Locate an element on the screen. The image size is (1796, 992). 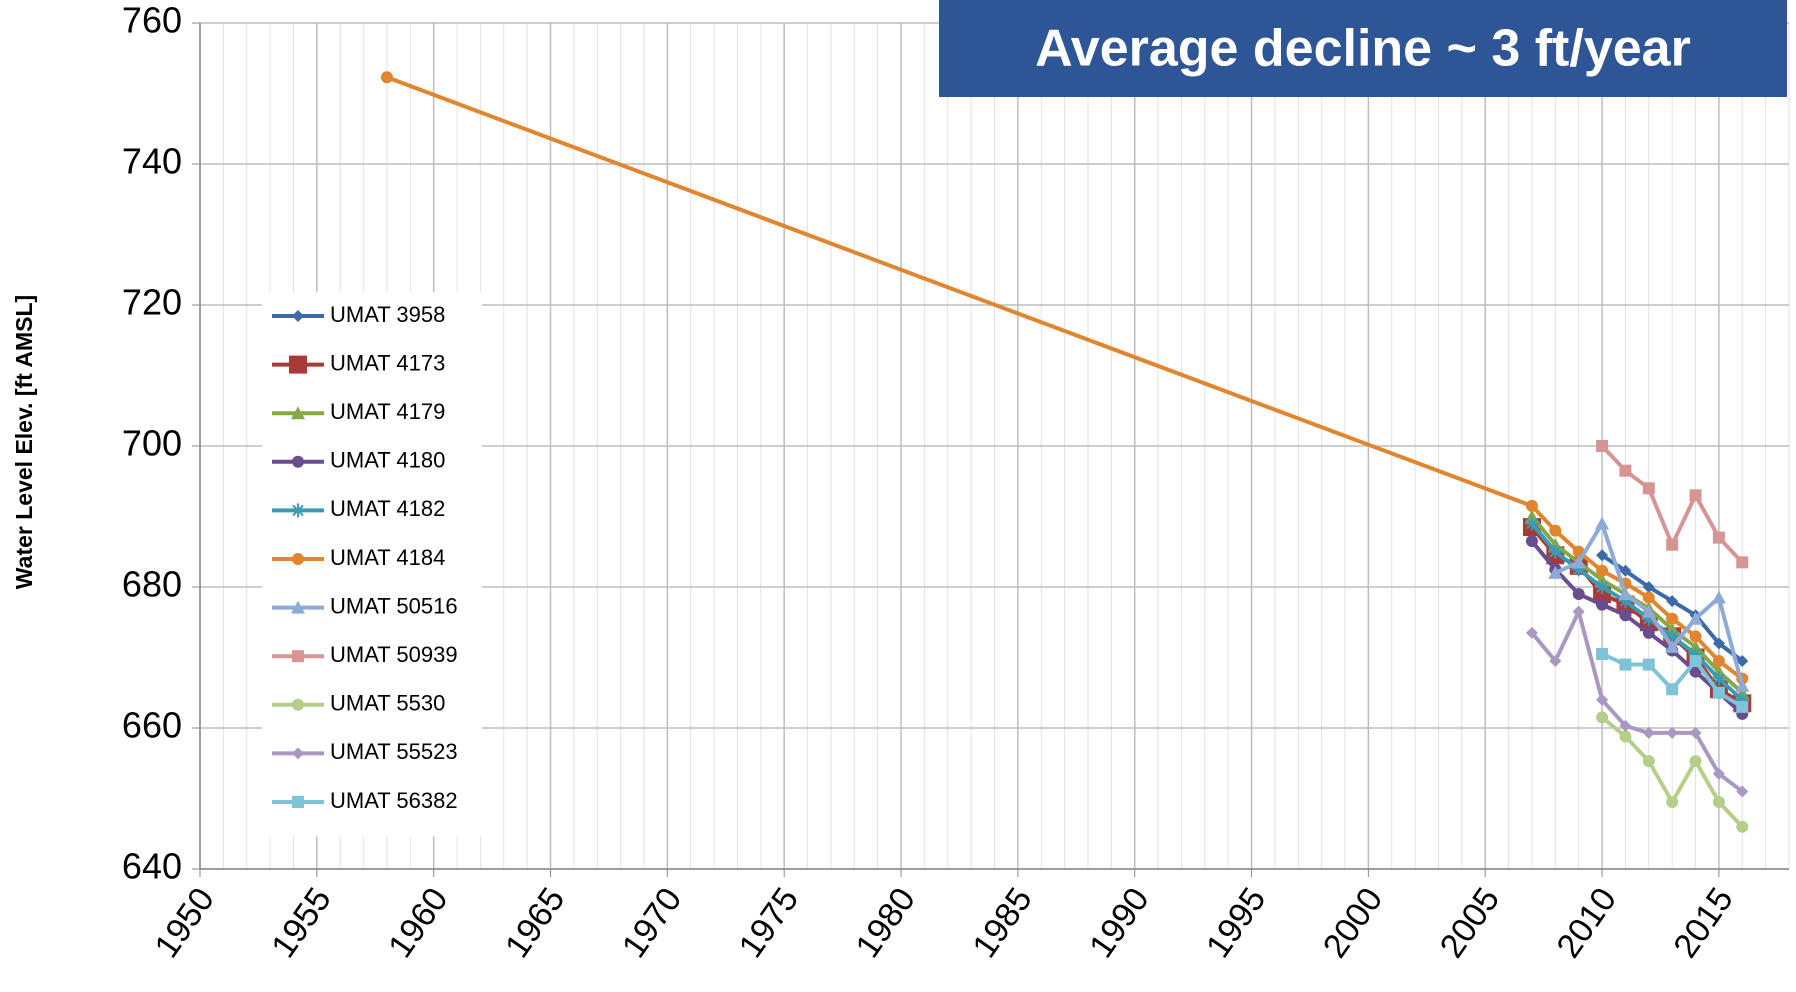
x-tick-label: 1965 is located at coordinates (535, 923).